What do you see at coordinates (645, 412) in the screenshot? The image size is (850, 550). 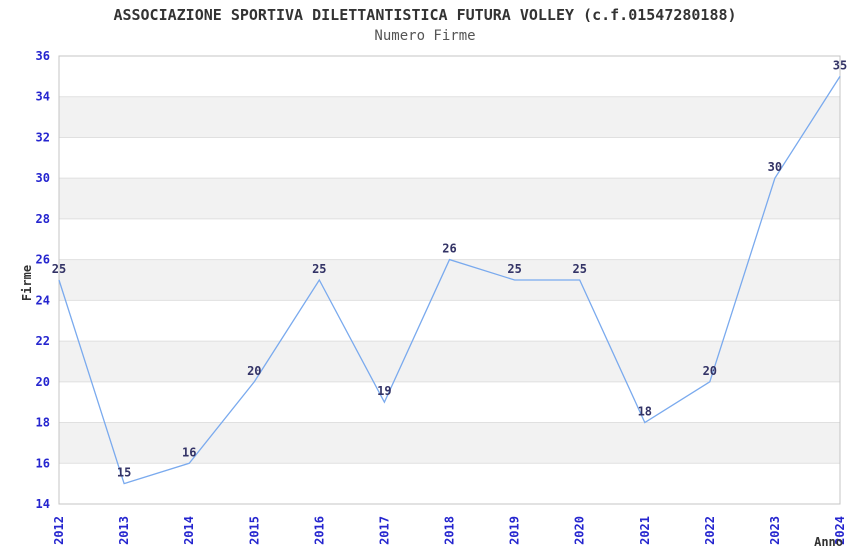 I see `data-point-label: 18` at bounding box center [645, 412].